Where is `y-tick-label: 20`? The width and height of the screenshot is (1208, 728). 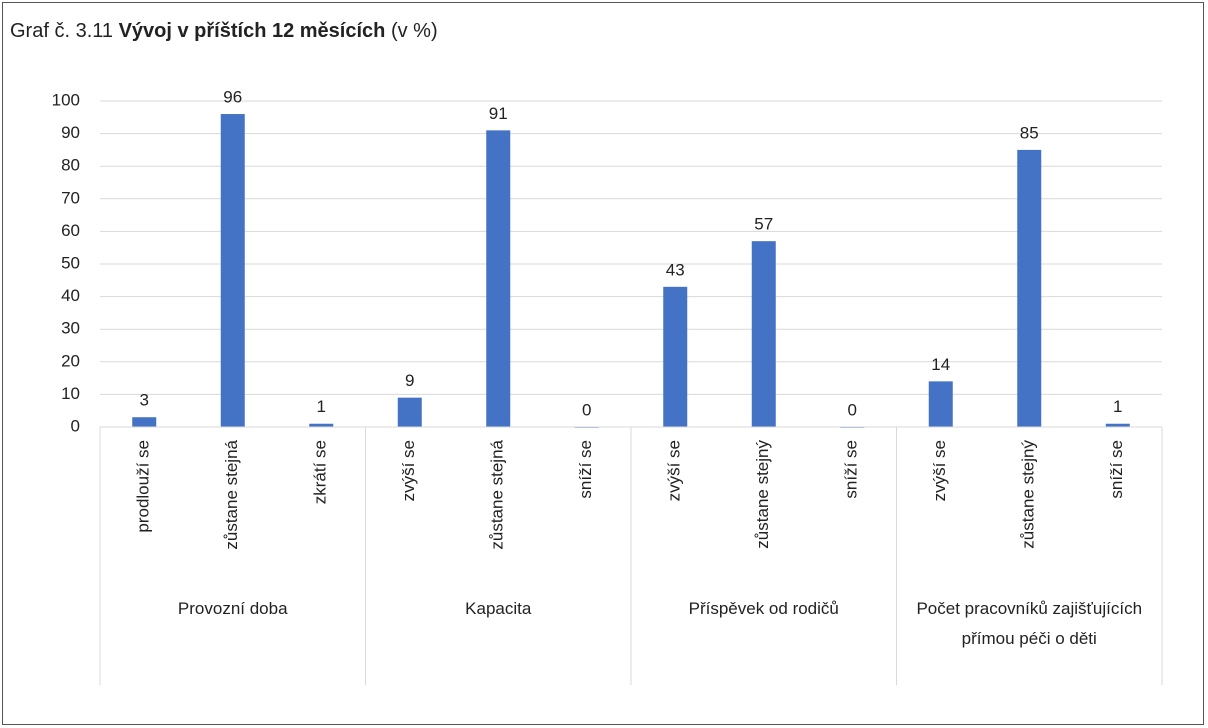
y-tick-label: 20 is located at coordinates (70, 360).